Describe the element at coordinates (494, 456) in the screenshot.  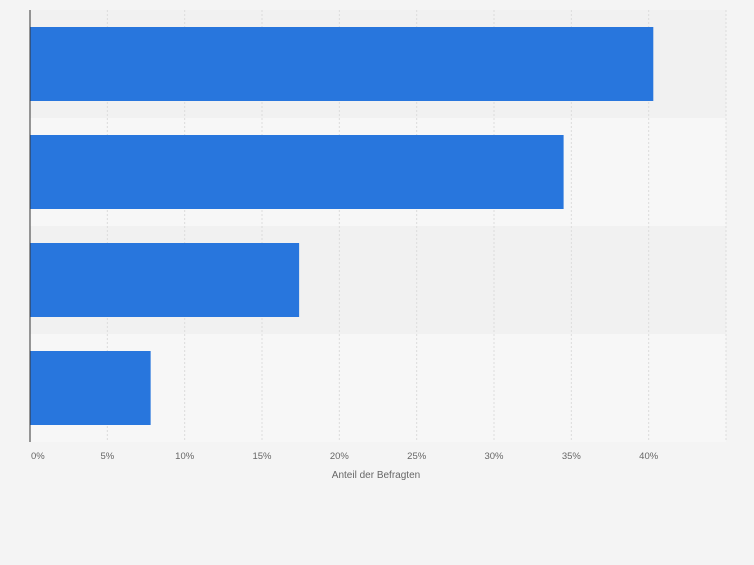
I see `x-tick-label: 30%` at that location.